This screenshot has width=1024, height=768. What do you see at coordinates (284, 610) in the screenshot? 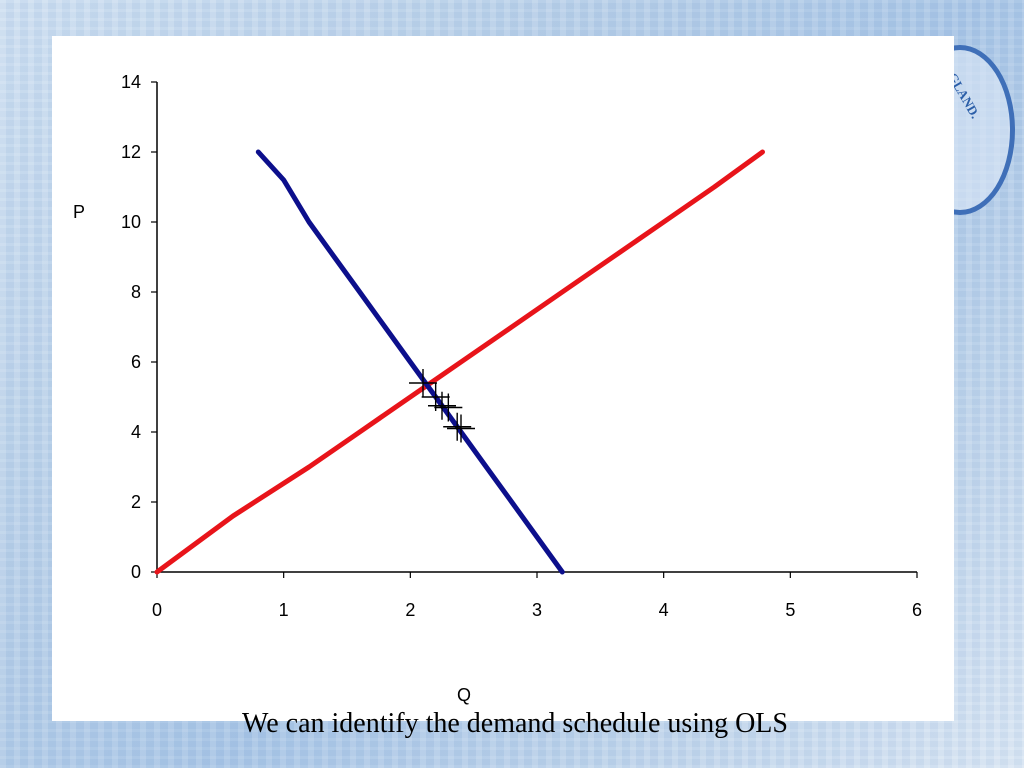
I see `x-tick-label: 1` at bounding box center [284, 610].